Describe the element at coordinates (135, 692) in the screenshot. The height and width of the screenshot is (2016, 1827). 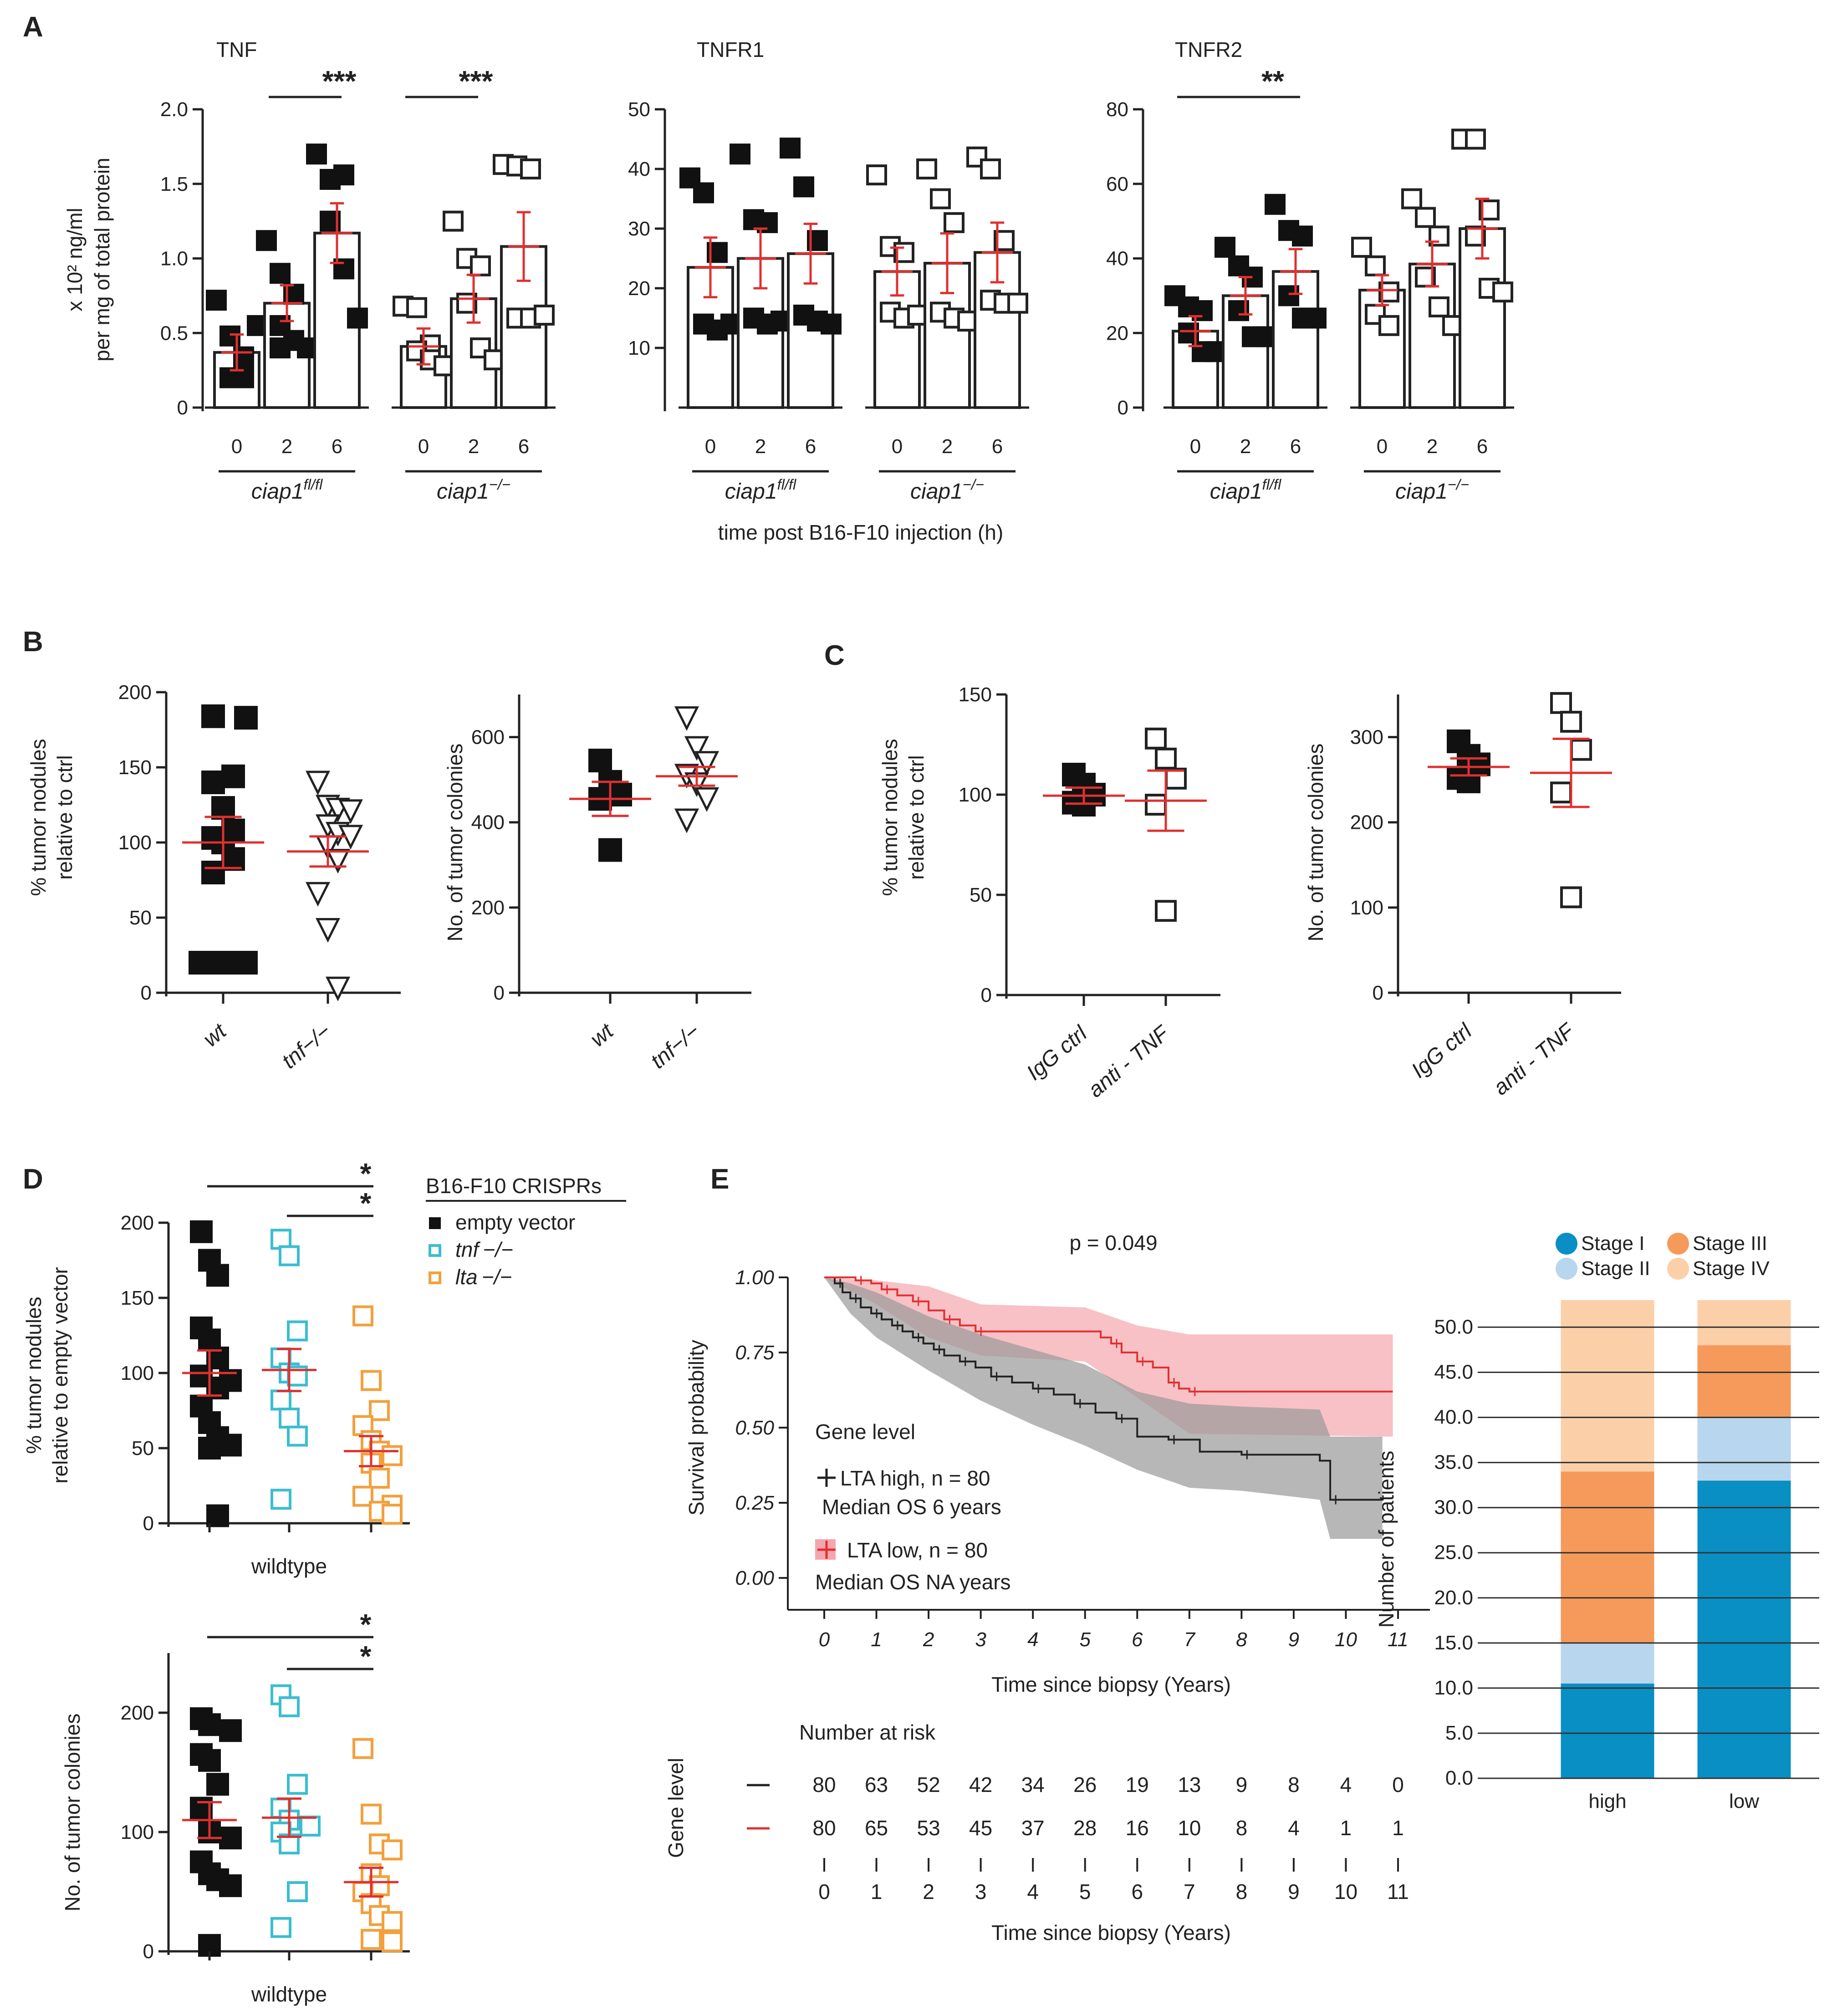
I see `B1-y-tick-label: 200` at that location.